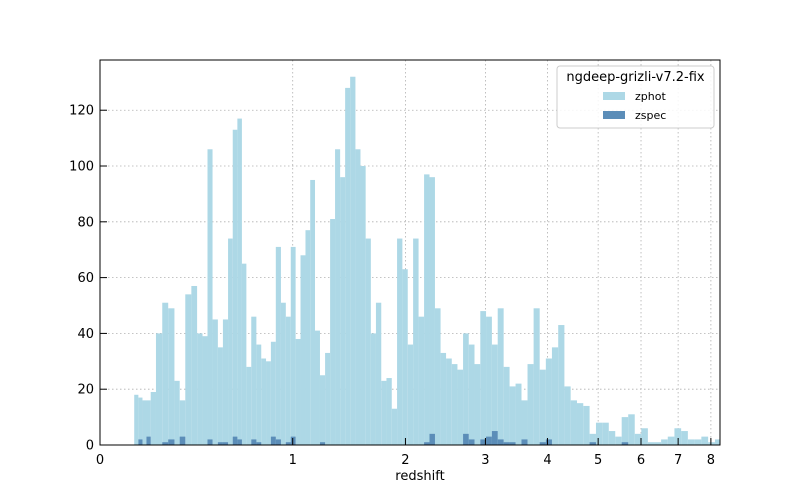 Image resolution: width=800 pixels, height=500 pixels. What do you see at coordinates (641, 460) in the screenshot?
I see `x-tick-label: 6` at bounding box center [641, 460].